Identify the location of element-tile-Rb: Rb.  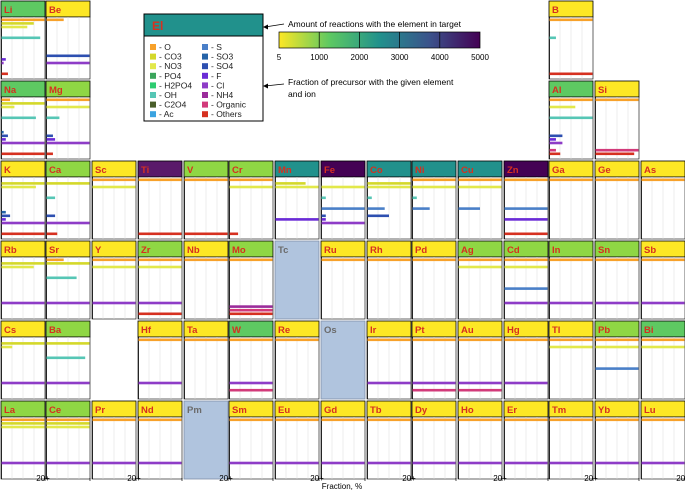
(23, 280).